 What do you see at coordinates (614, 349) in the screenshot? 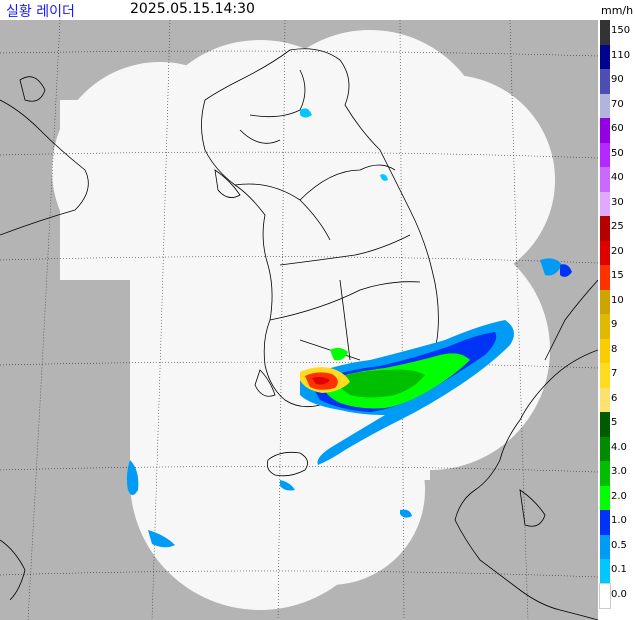
I see `legend-label: 8` at bounding box center [614, 349].